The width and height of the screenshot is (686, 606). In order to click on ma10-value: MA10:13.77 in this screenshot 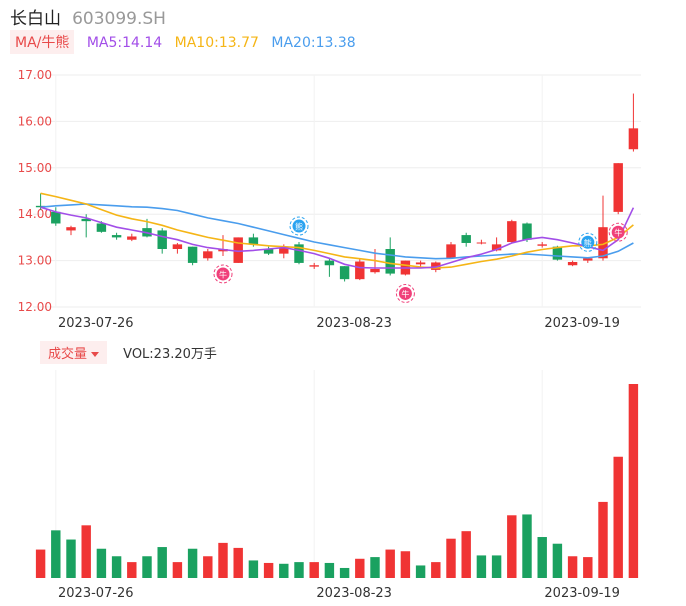, I will do `click(216, 43)`.